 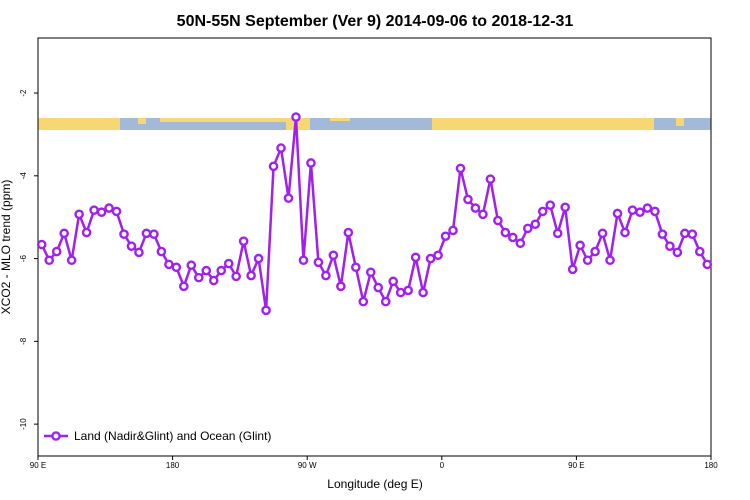 I want to click on x-tick-label: 0, so click(x=442, y=465).